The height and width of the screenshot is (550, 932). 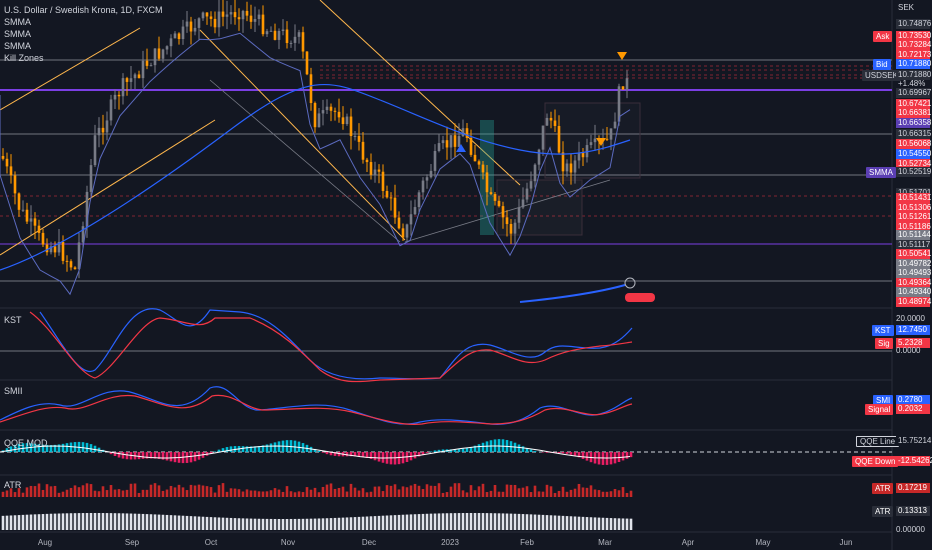 What do you see at coordinates (13, 485) in the screenshot?
I see `atr-title: ATR` at bounding box center [13, 485].